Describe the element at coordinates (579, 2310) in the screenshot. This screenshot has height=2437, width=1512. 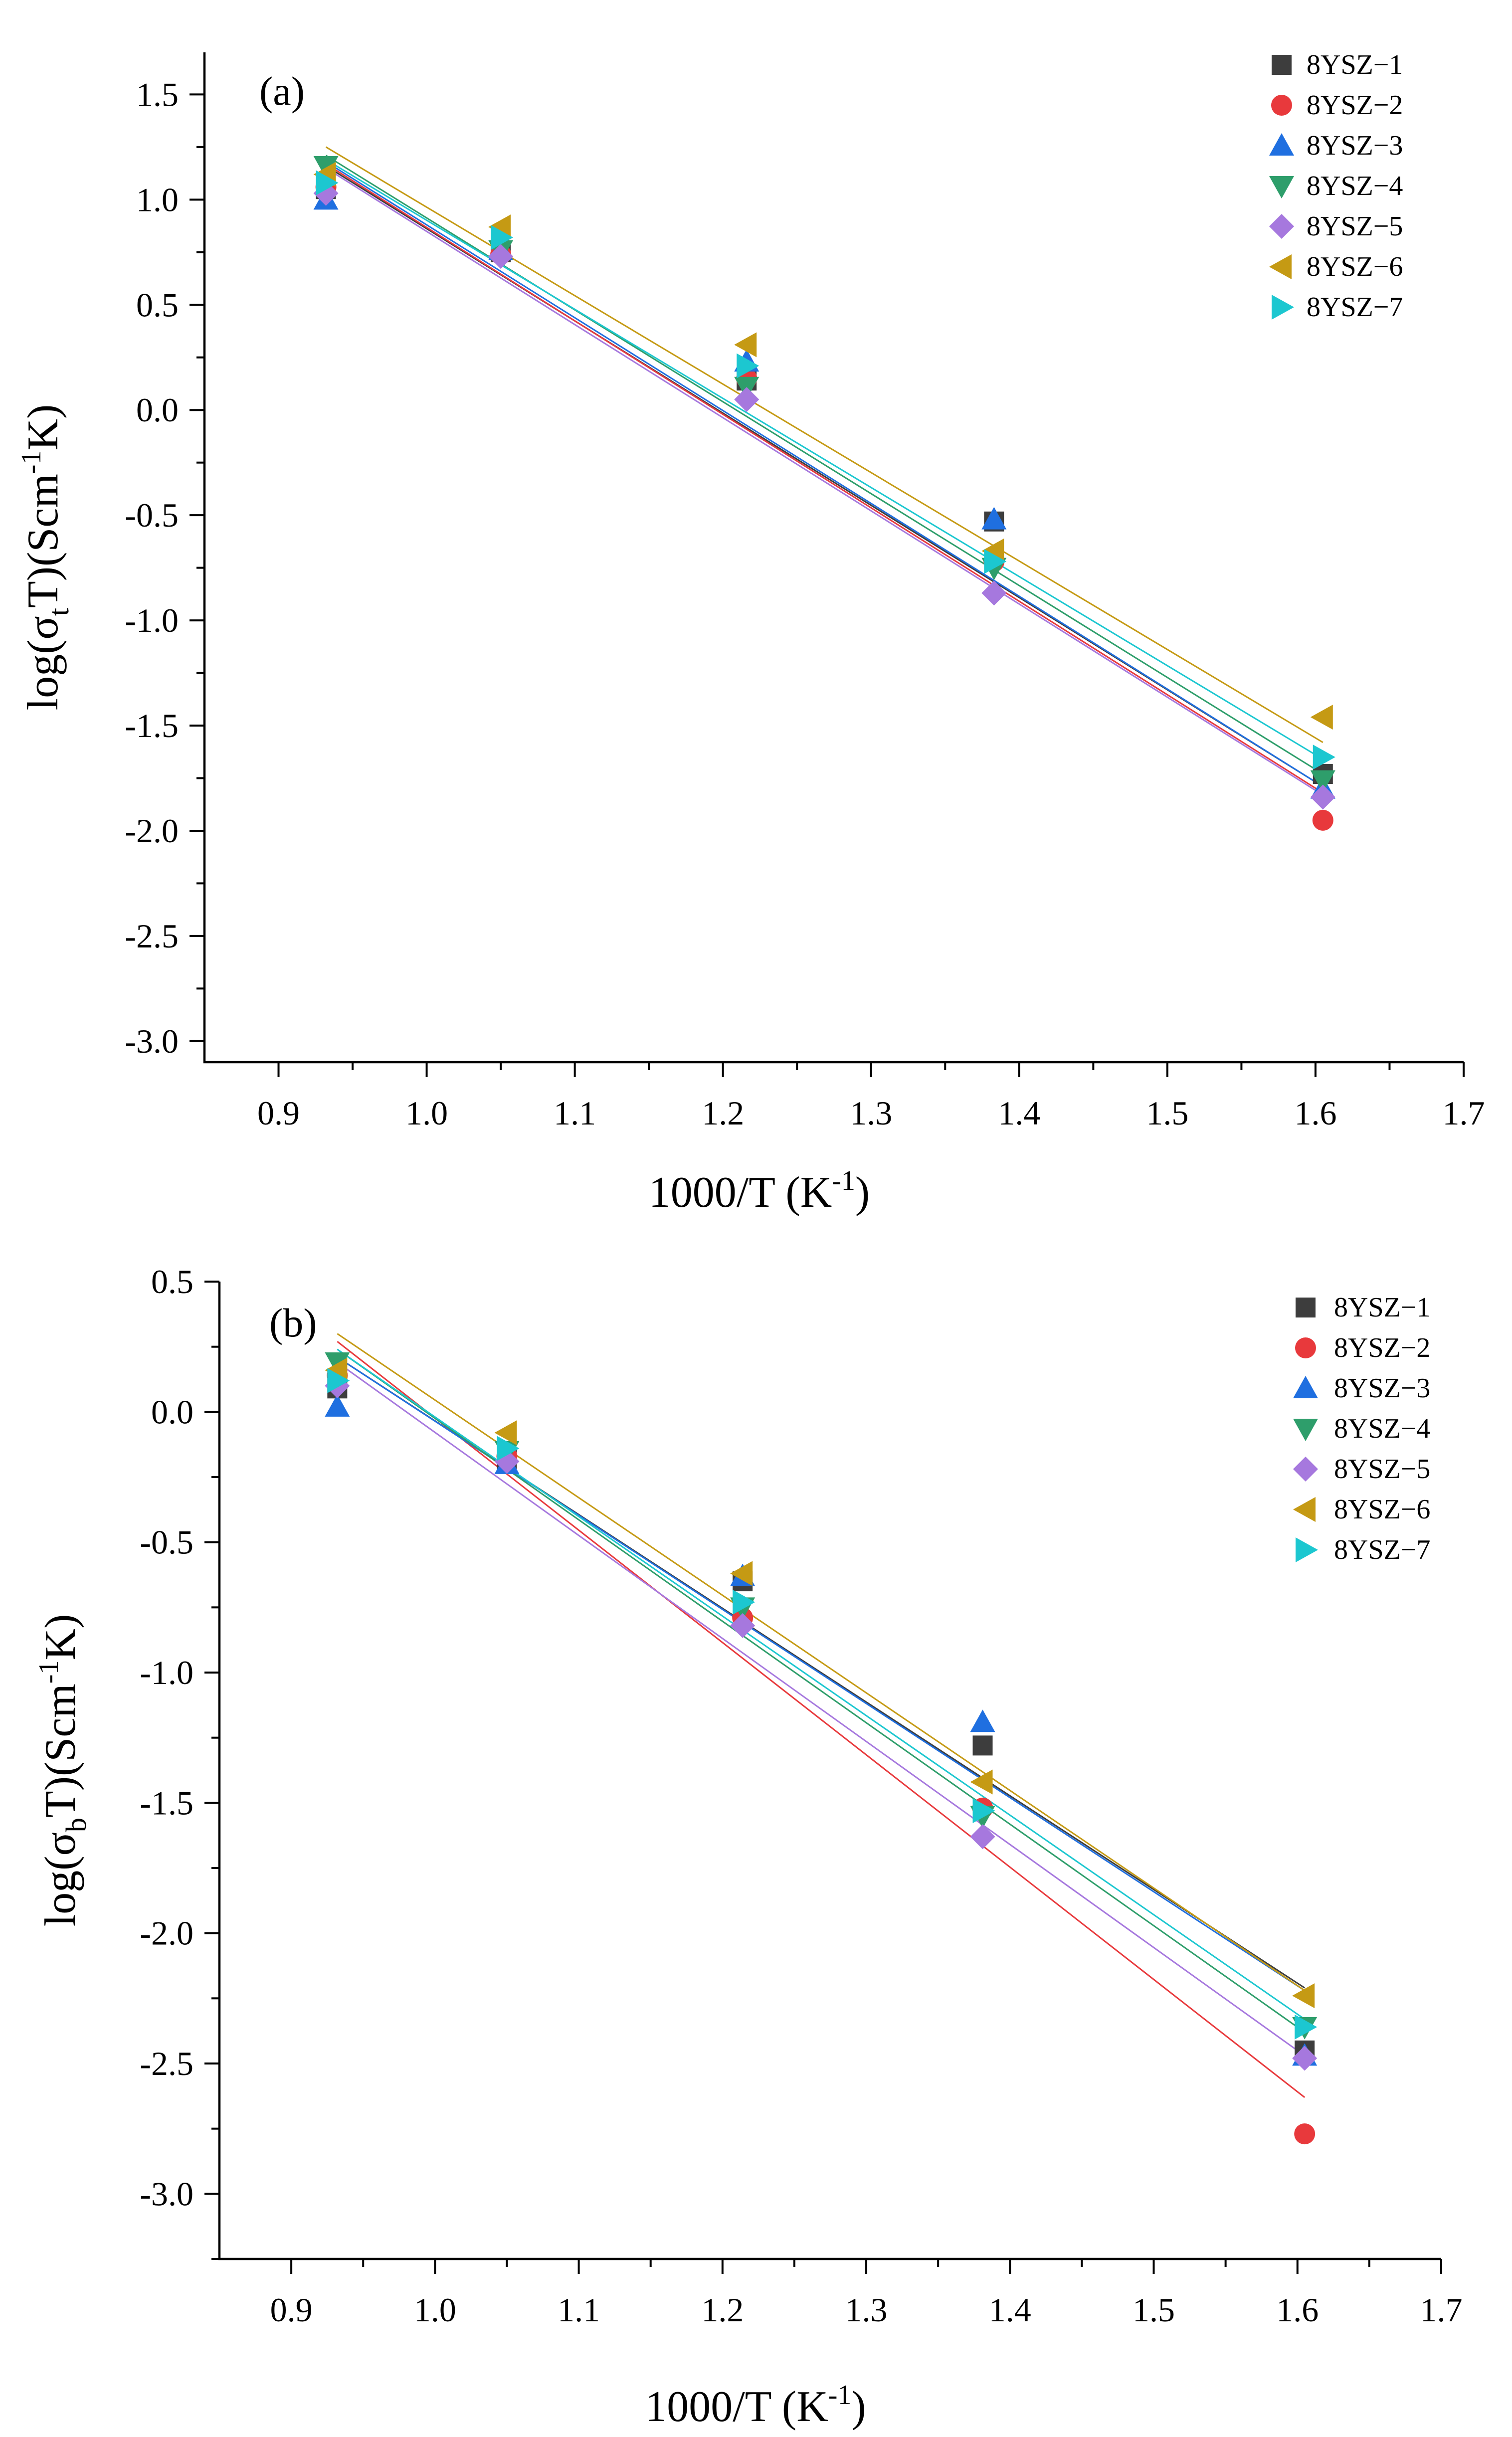
I see `x-tick-label: 1.1` at that location.